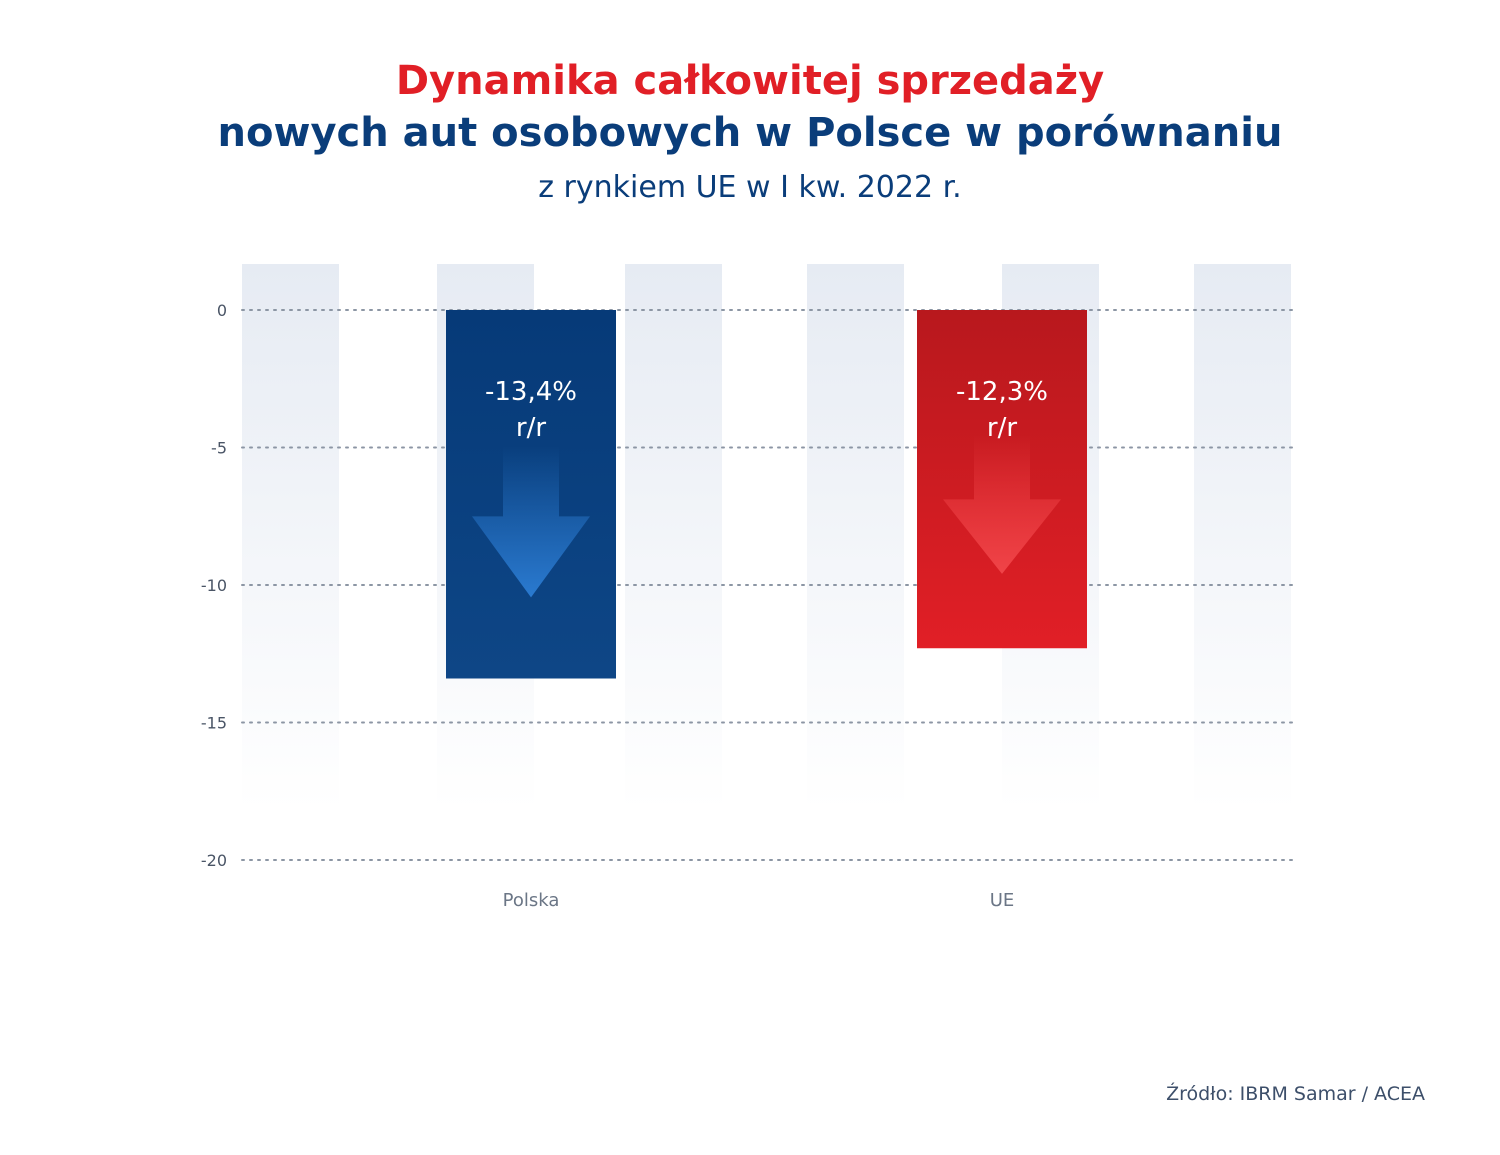 The width and height of the screenshot is (1500, 1155). Describe the element at coordinates (750, 81) in the screenshot. I see `chart-title-line1: Dynamika całkowitej sprzedaży` at that location.